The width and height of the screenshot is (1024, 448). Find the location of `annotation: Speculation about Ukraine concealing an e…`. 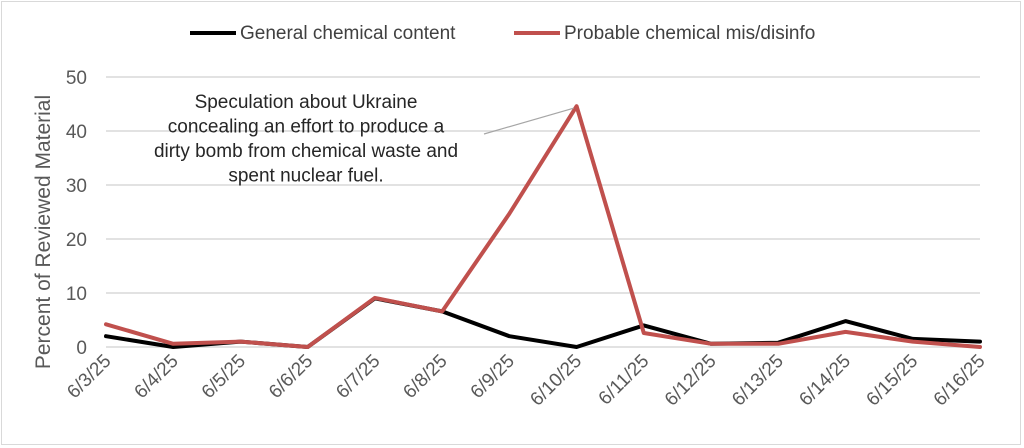

annotation: Speculation about Ukraine concealing an e… is located at coordinates (364, 139).